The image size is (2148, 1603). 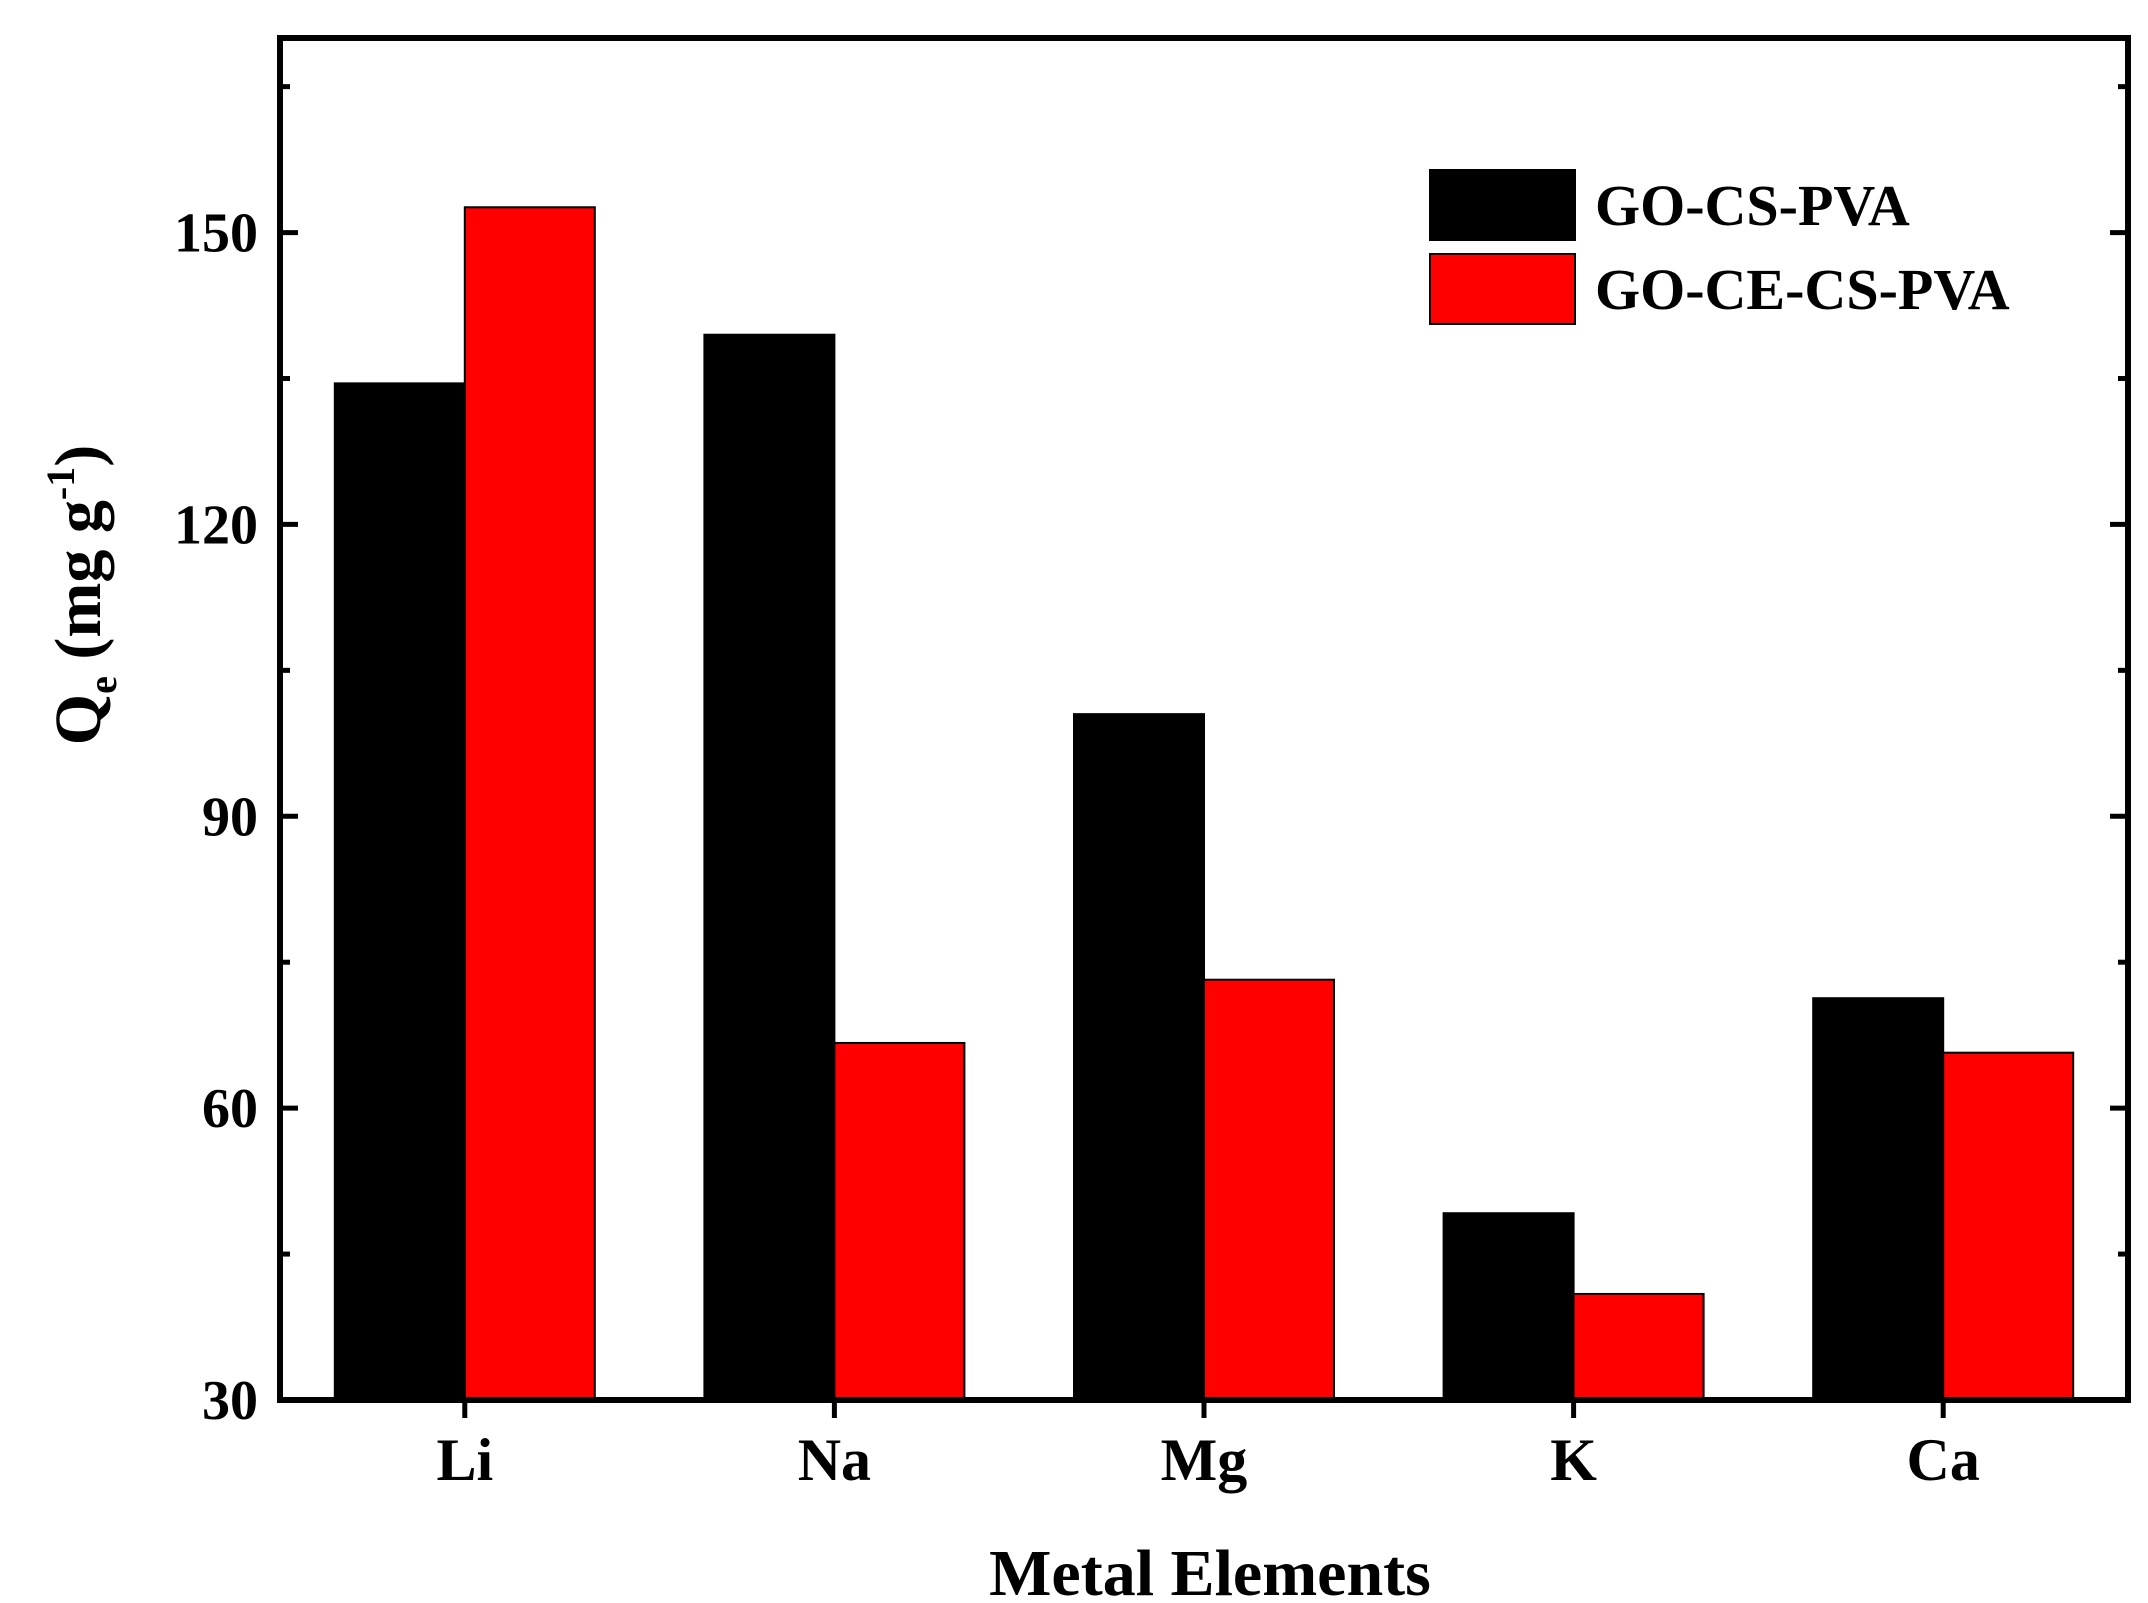 What do you see at coordinates (399, 892) in the screenshot?
I see `bar-go-cs-pva-li` at bounding box center [399, 892].